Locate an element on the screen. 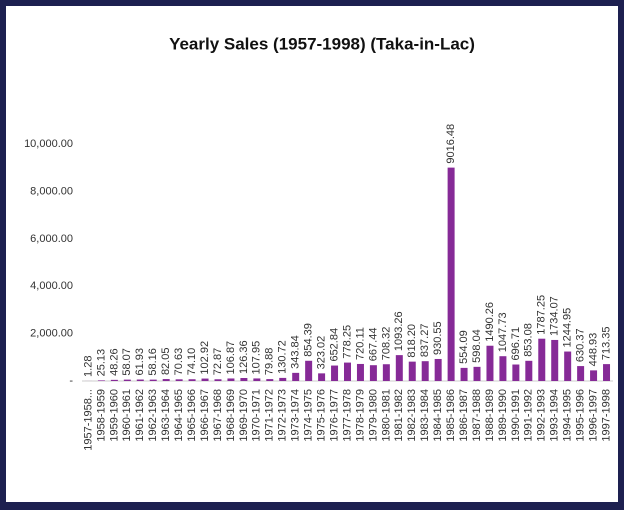 The width and height of the screenshot is (624, 510). data-label: 72.87 is located at coordinates (218, 362).